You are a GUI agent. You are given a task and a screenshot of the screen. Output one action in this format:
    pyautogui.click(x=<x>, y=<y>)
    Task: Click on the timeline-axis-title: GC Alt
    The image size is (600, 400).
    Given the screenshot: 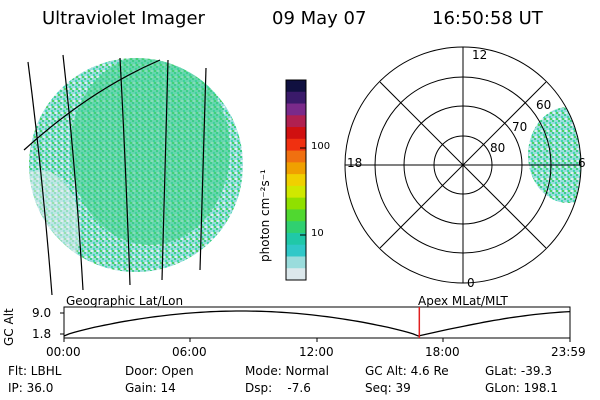 What is the action you would take?
    pyautogui.click(x=9, y=327)
    